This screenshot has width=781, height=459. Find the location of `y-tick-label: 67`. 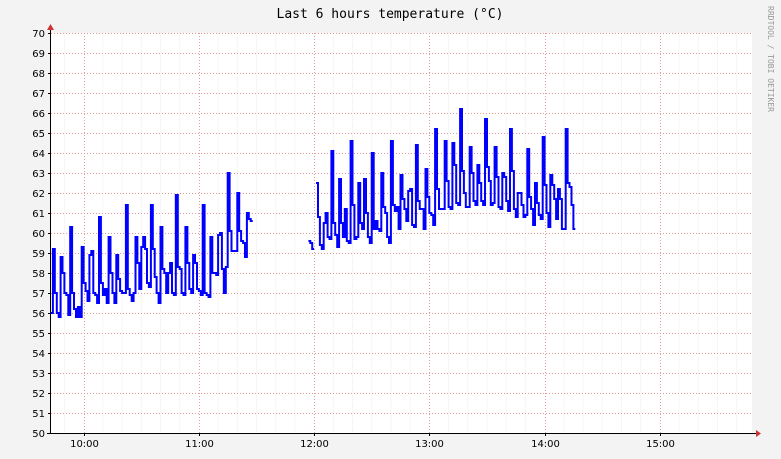

y-tick-label: 67 is located at coordinates (38, 94).